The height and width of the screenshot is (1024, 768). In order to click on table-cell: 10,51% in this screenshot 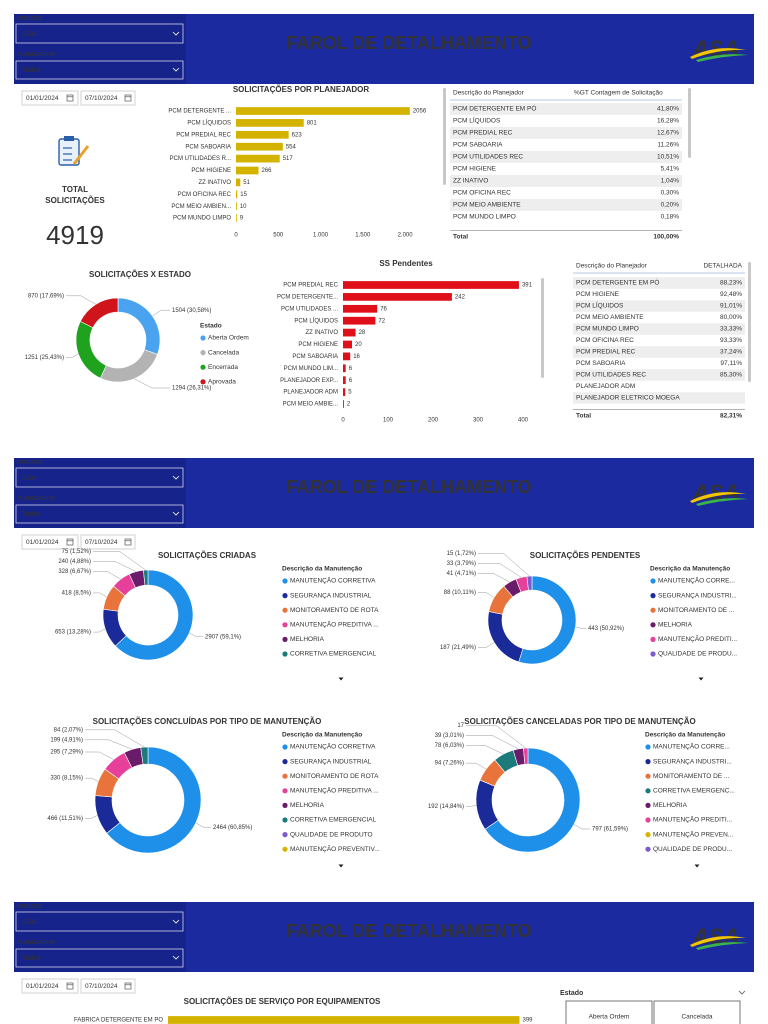, I will do `click(668, 157)`.